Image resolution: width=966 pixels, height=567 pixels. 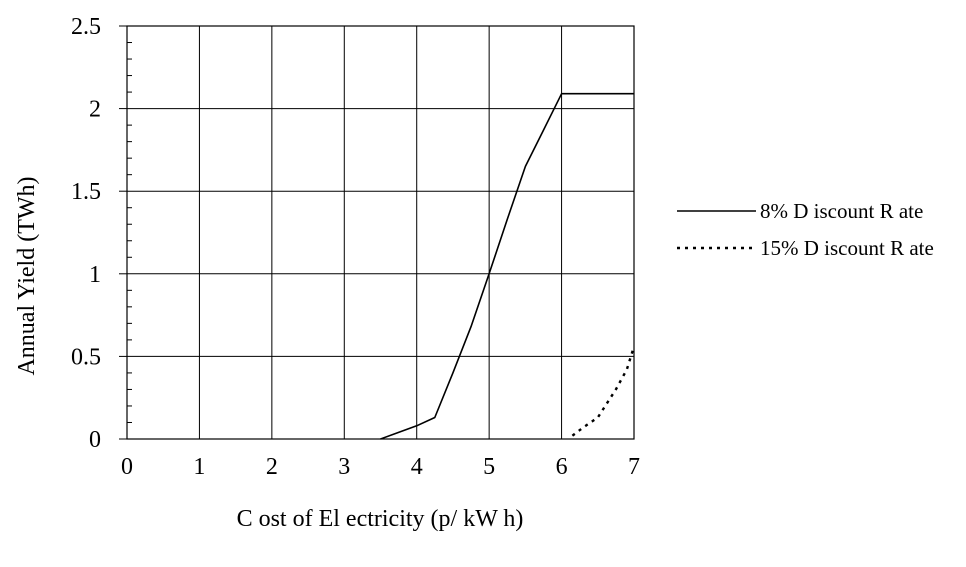 What do you see at coordinates (127, 467) in the screenshot?
I see `x-tick-label: 0` at bounding box center [127, 467].